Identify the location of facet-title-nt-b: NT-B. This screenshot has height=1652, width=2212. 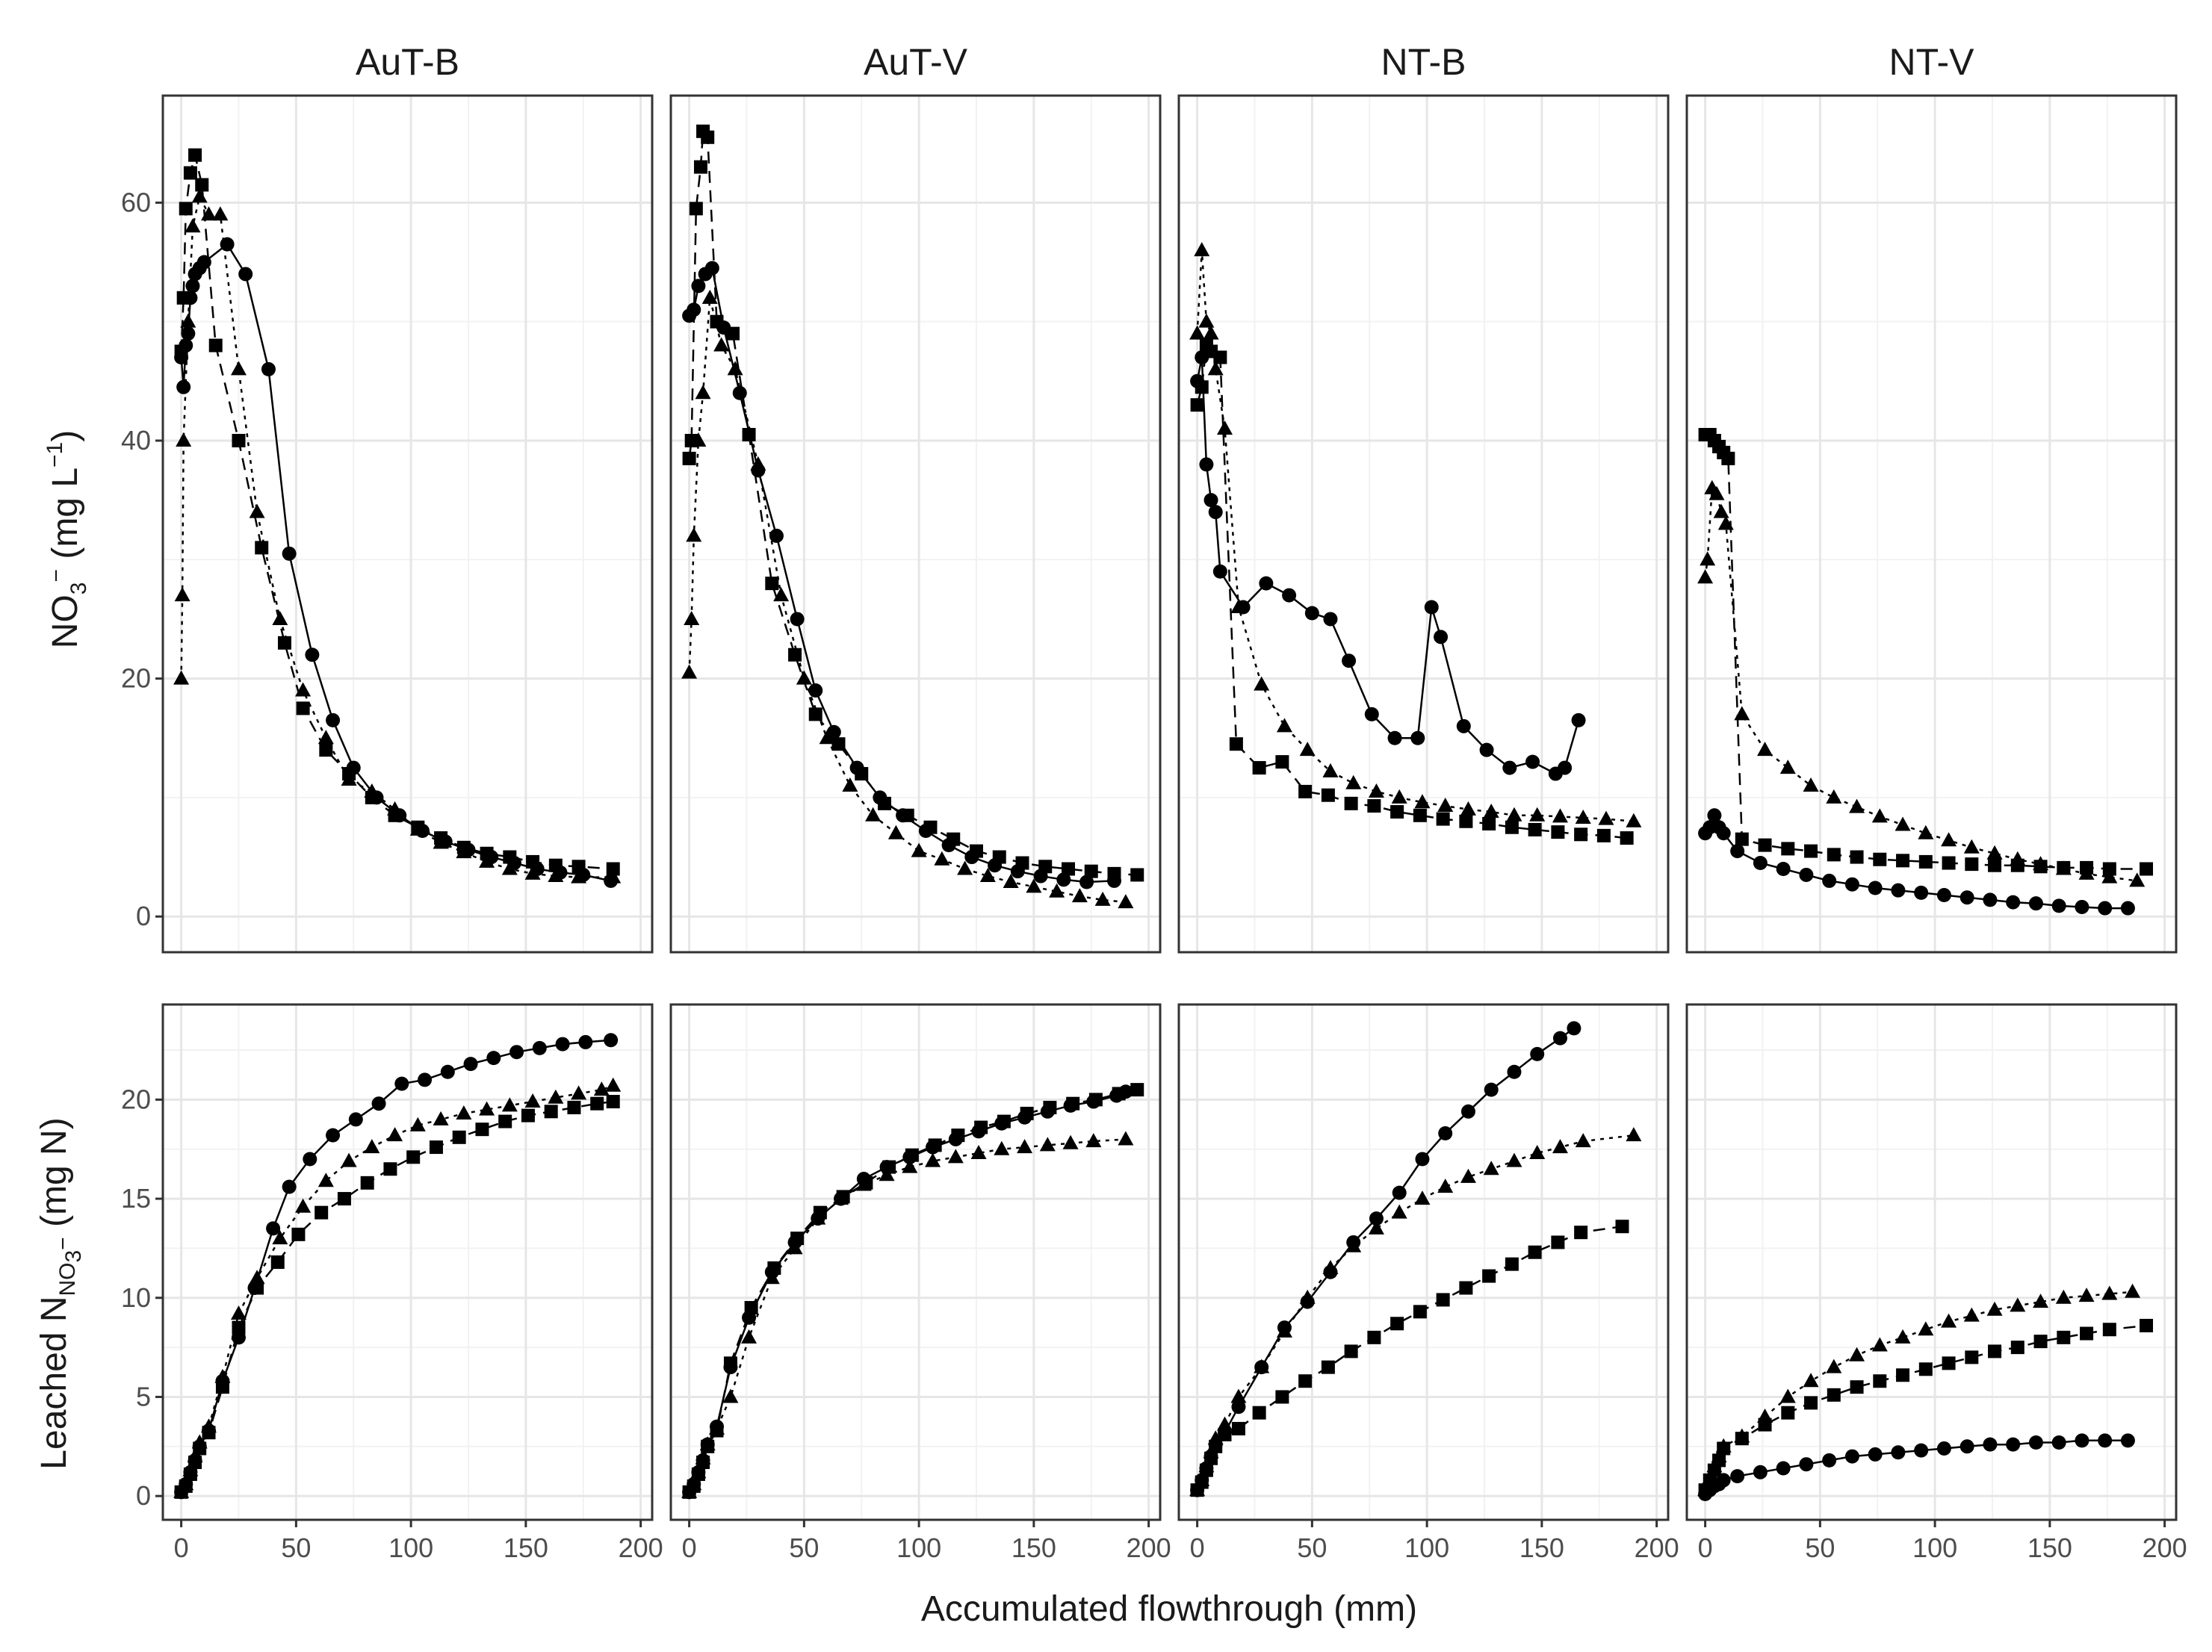
(1423, 62).